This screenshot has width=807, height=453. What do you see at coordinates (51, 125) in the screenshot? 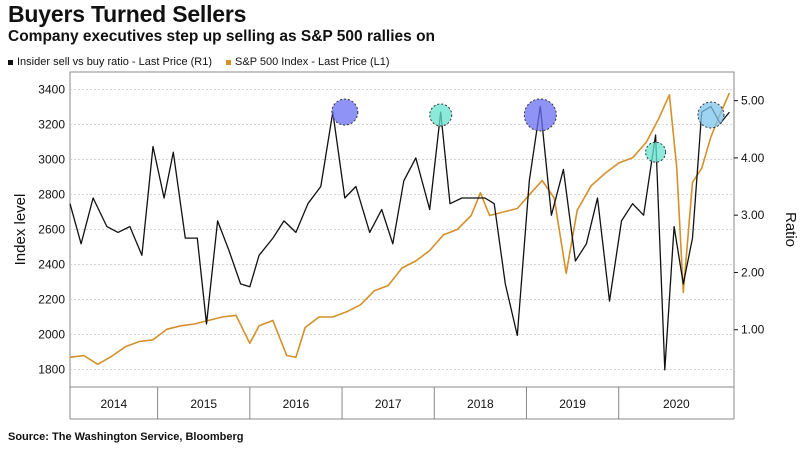
I see `left-tick-label: 3200` at bounding box center [51, 125].